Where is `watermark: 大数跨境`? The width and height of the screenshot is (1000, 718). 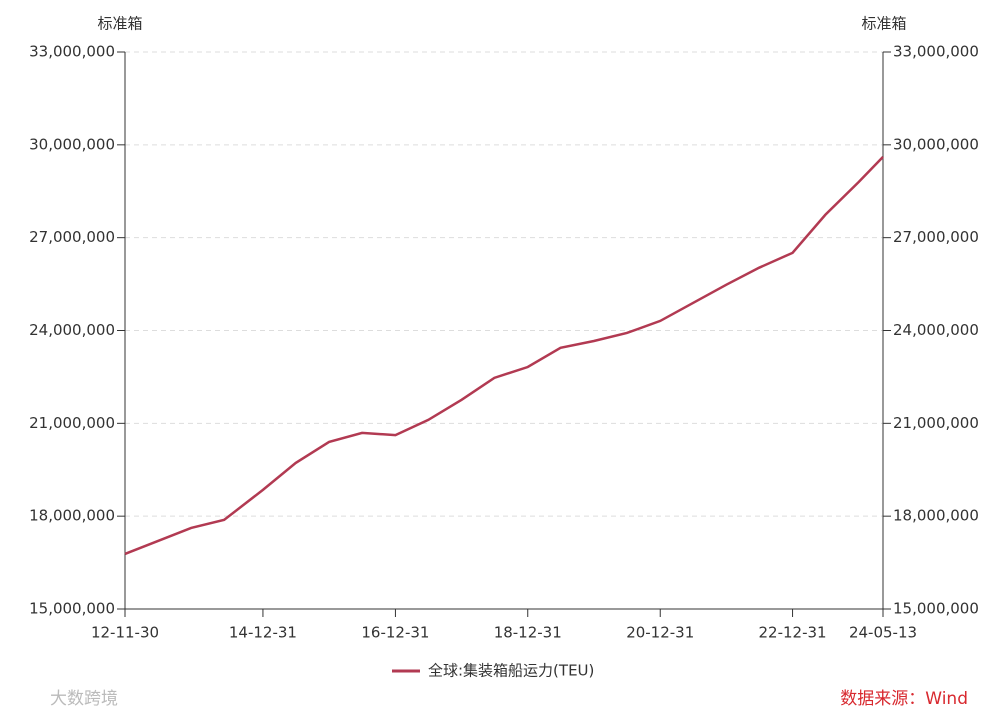 watermark: 大数跨境 is located at coordinates (84, 699).